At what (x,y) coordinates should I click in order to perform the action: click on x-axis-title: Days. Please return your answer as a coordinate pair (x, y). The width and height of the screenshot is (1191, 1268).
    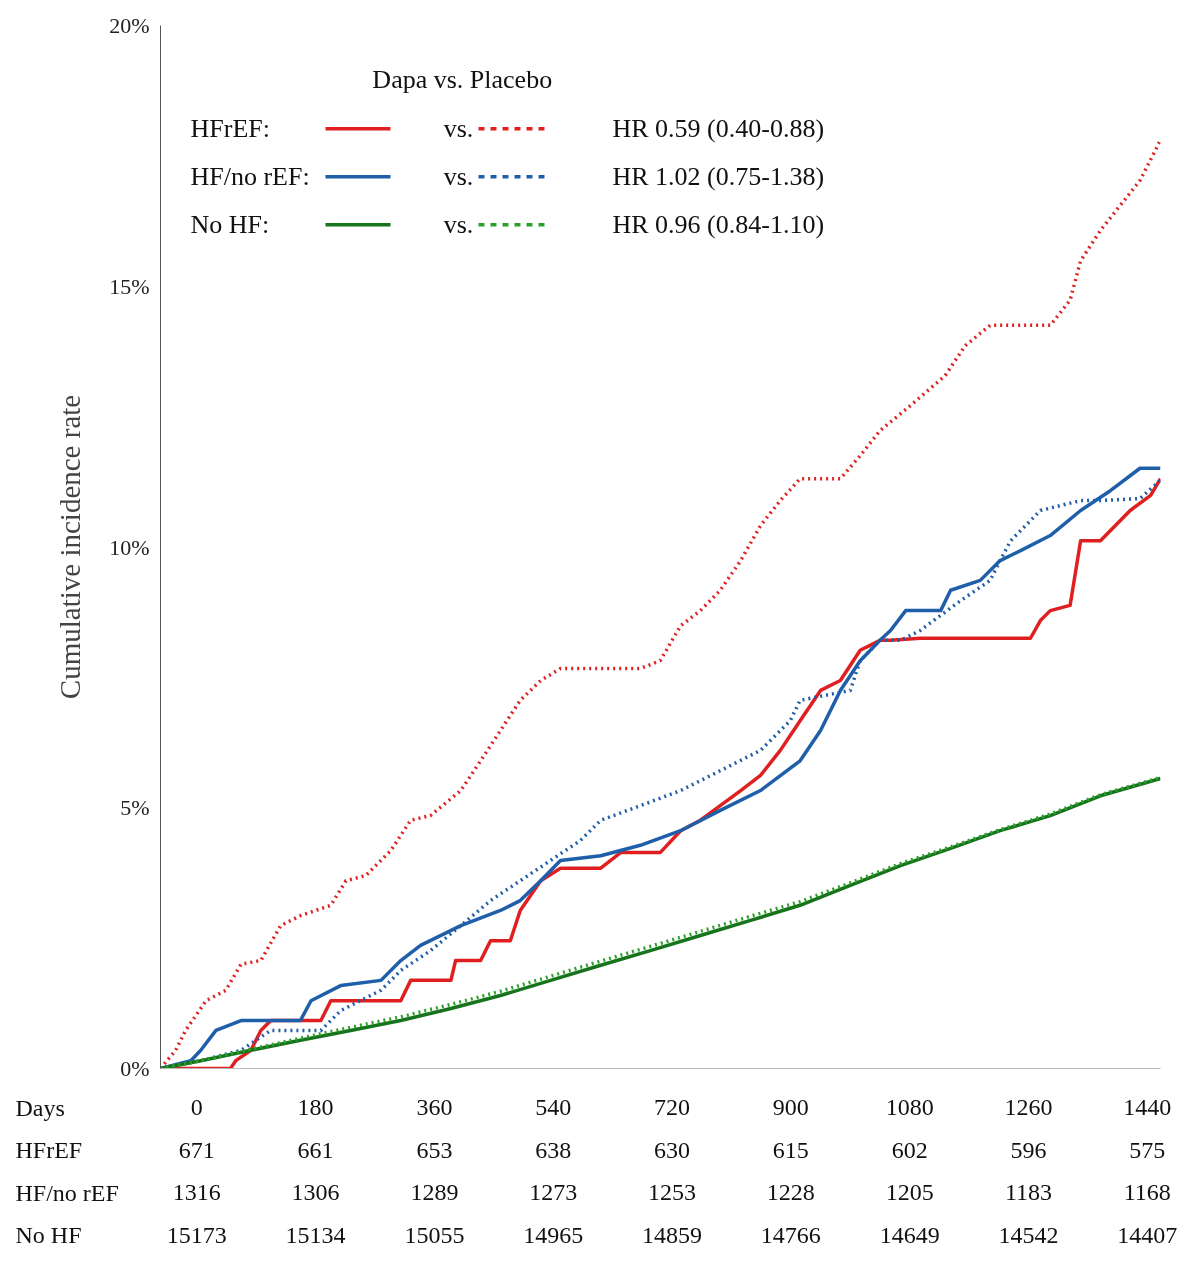
    Looking at the image, I should click on (40, 1107).